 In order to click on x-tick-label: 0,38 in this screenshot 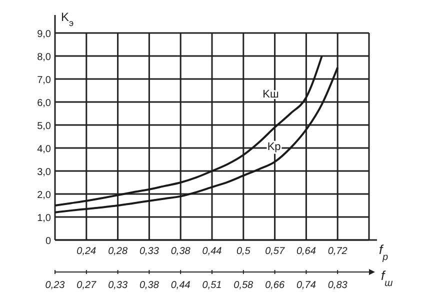, I will do `click(180, 251)`.